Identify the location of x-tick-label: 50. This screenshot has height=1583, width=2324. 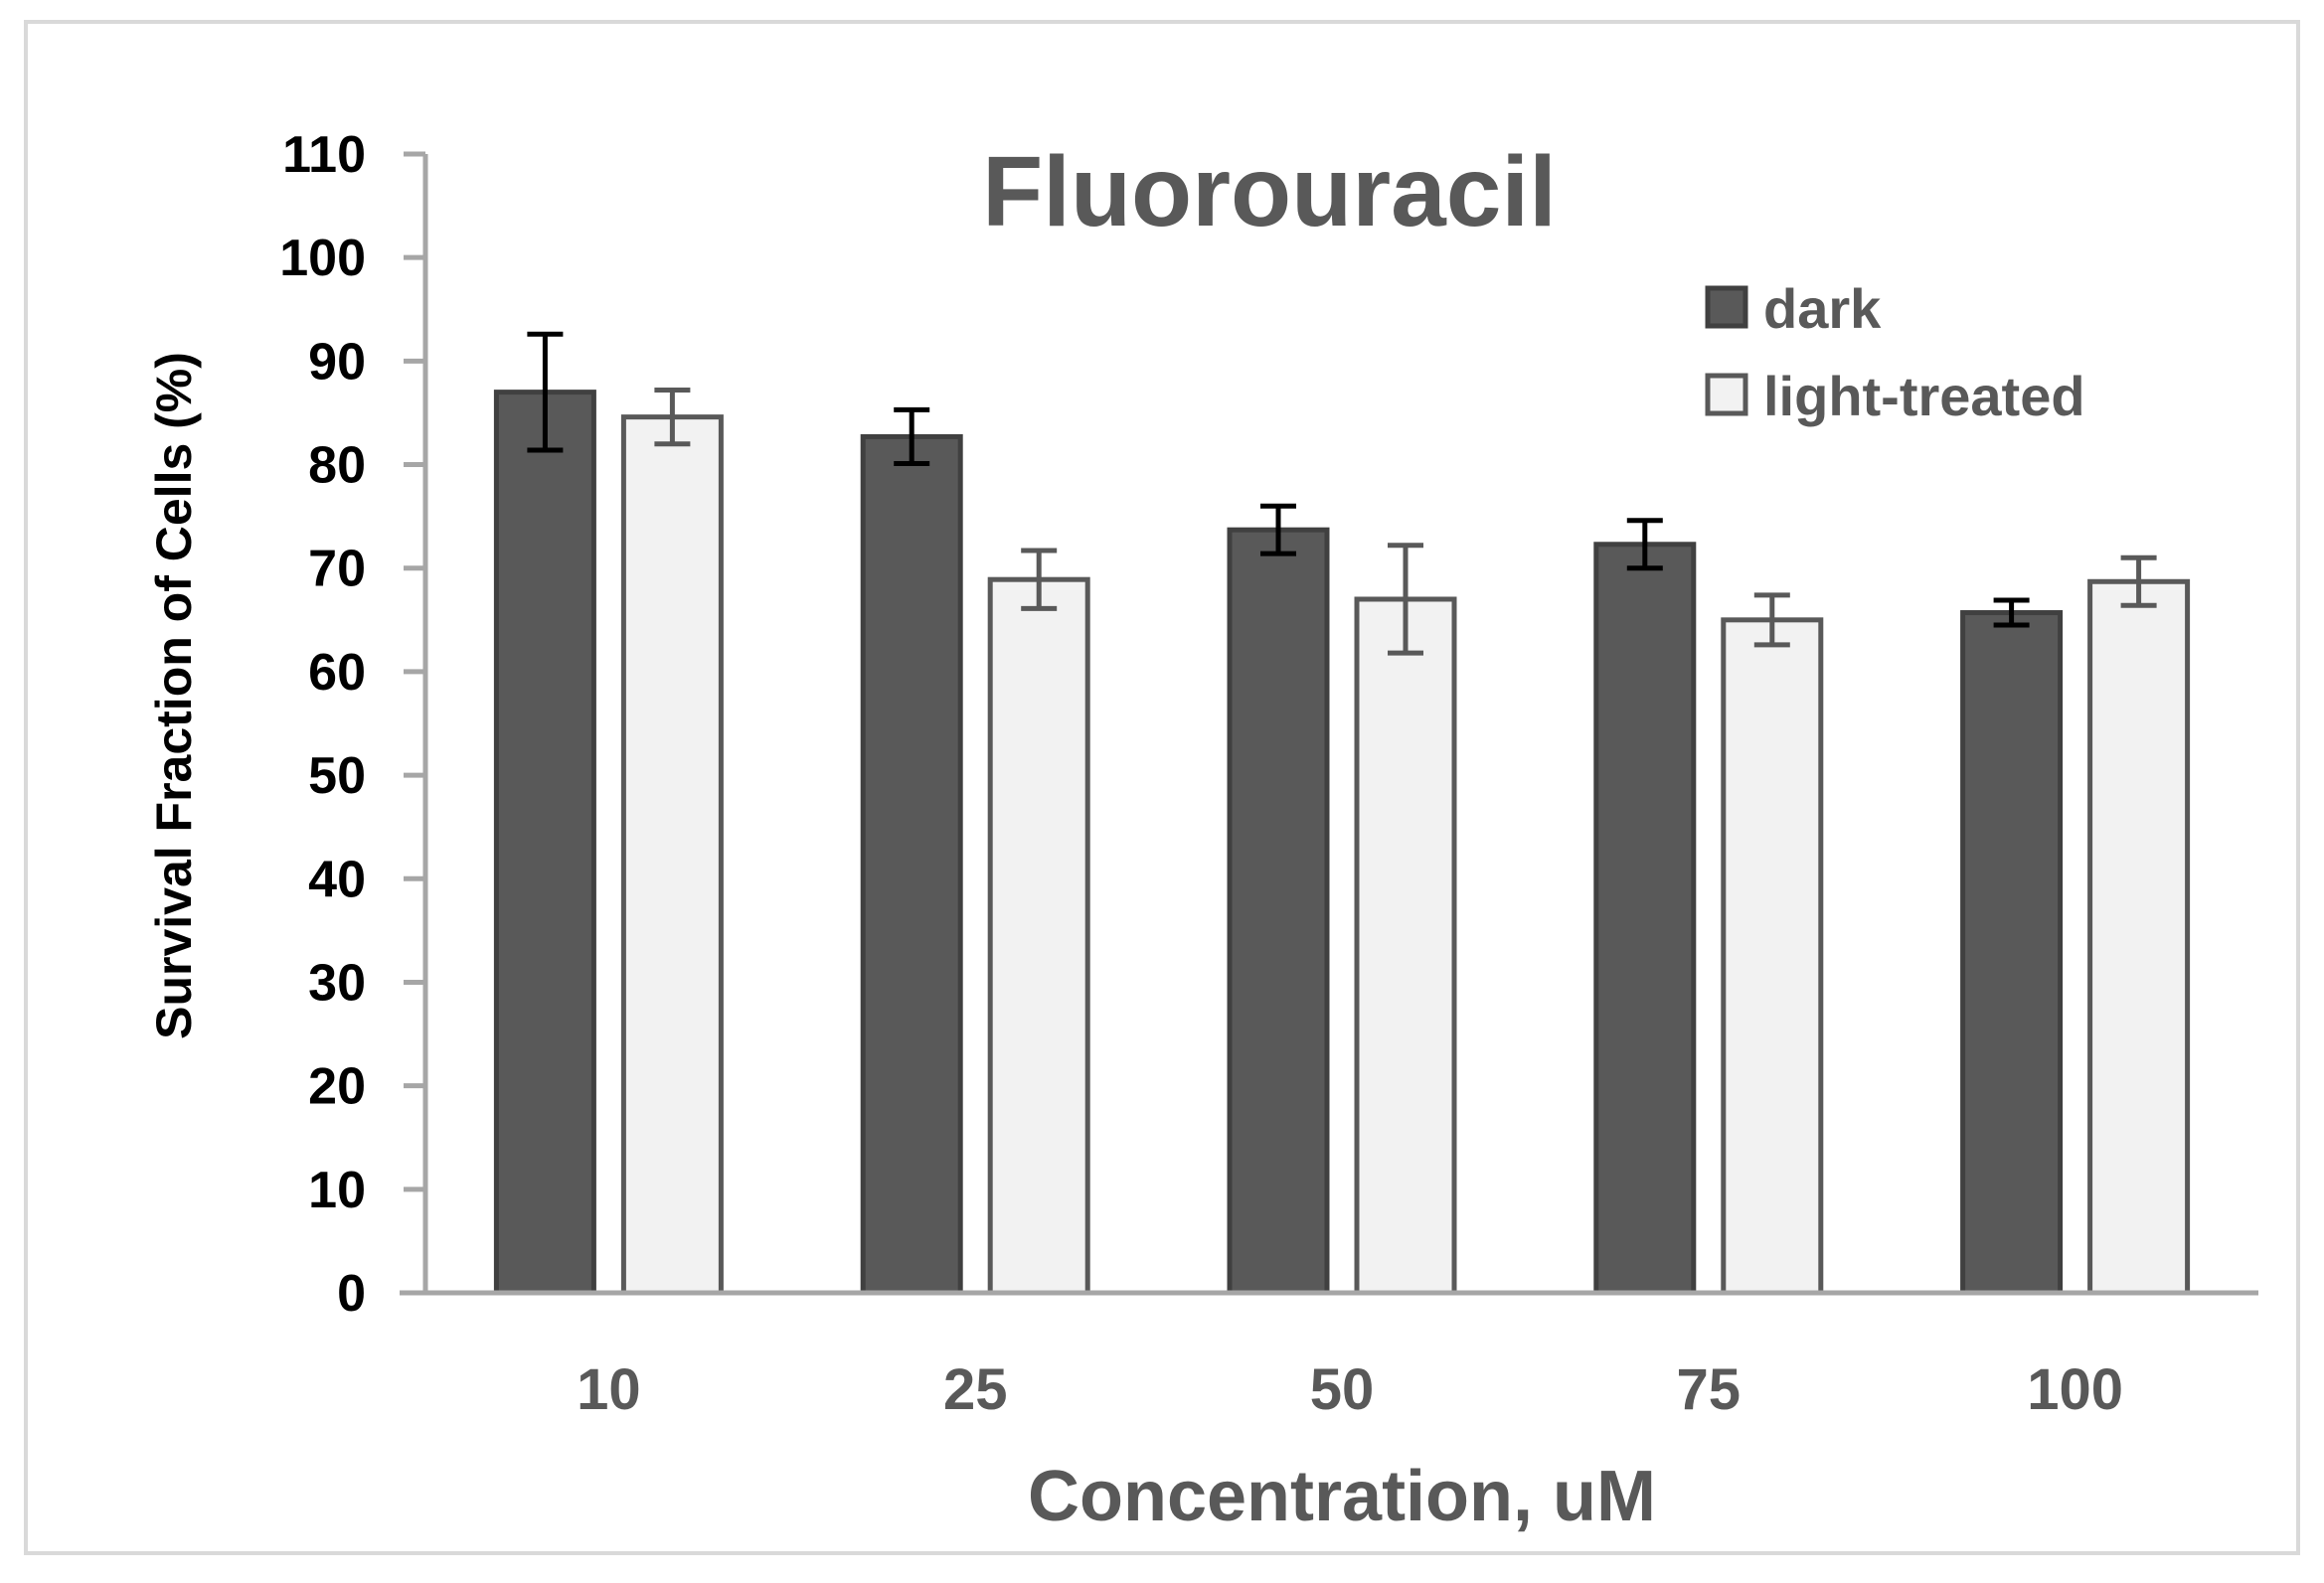
(1342, 1389).